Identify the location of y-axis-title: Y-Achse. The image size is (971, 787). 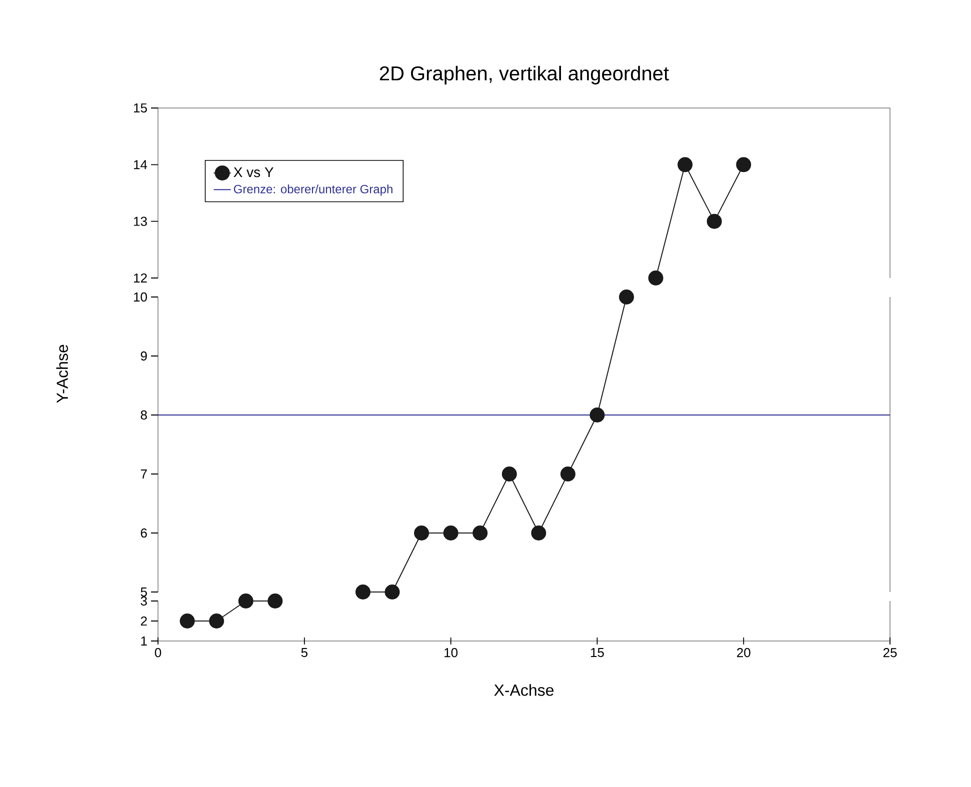
(62, 373).